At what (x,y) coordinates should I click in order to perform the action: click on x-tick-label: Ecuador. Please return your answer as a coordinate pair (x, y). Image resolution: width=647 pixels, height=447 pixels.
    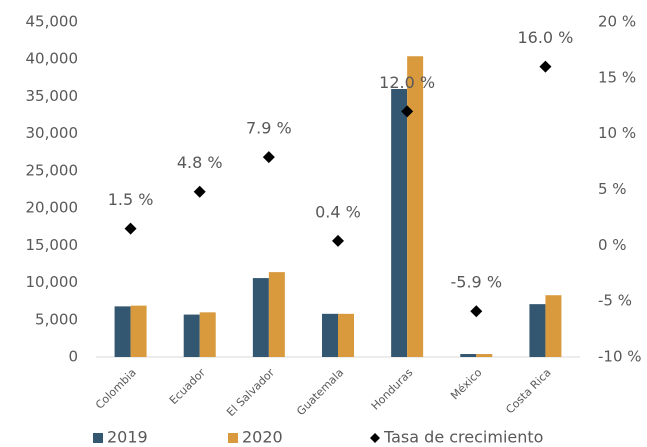
    Looking at the image, I should click on (187, 386).